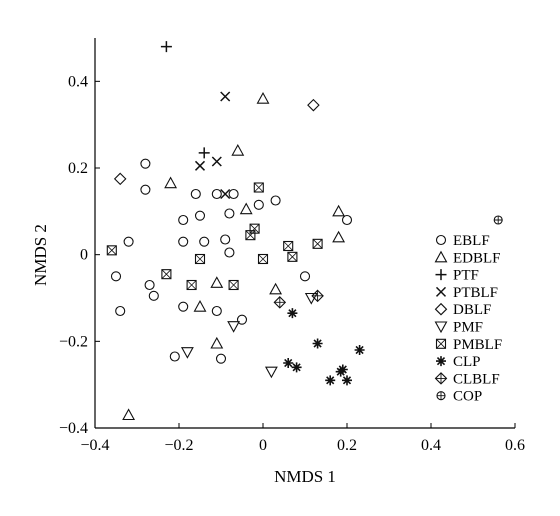 The height and width of the screenshot is (516, 560). Describe the element at coordinates (40, 255) in the screenshot. I see `y-axis-label: NMDS 2` at that location.